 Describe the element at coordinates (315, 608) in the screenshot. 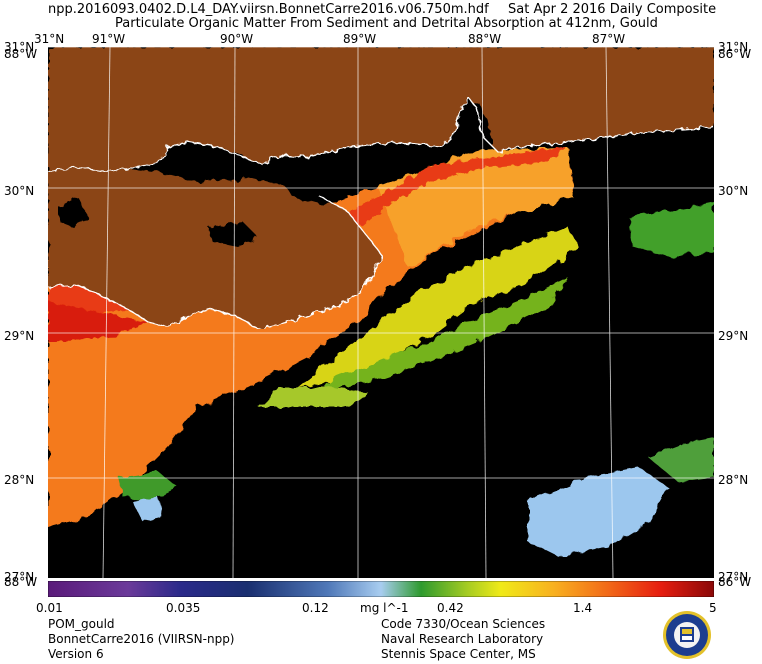

I see `colorbar-tick-label: 0.12` at that location.